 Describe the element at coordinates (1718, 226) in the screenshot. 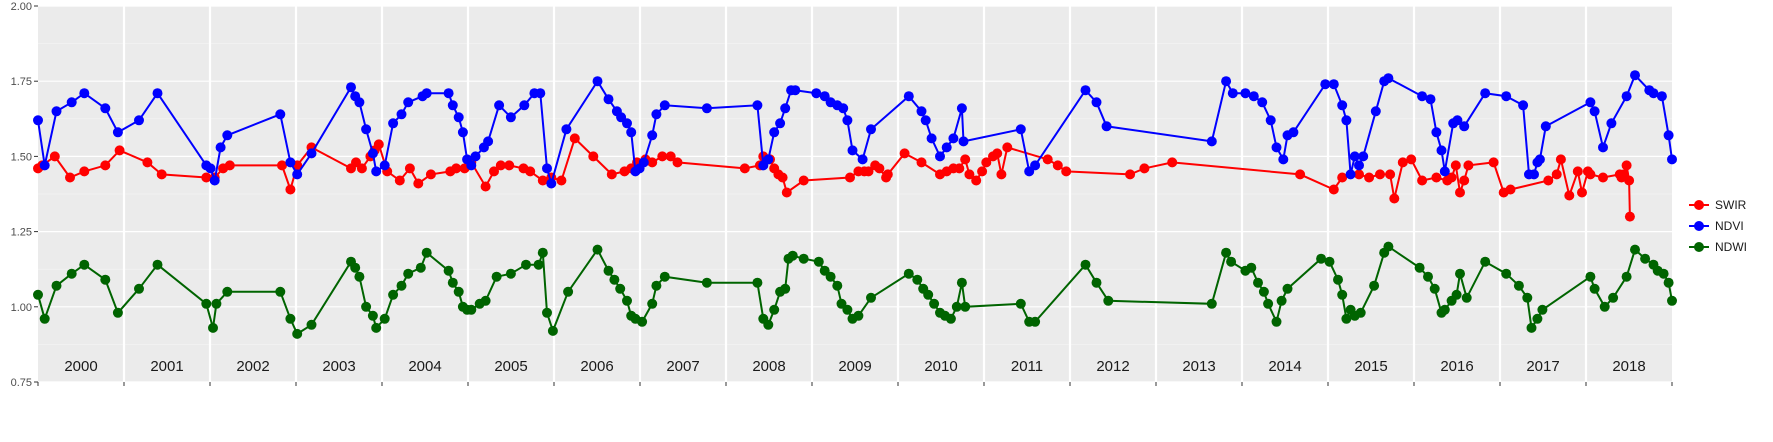

I see `legend: SWIR NDVI NDWI` at that location.